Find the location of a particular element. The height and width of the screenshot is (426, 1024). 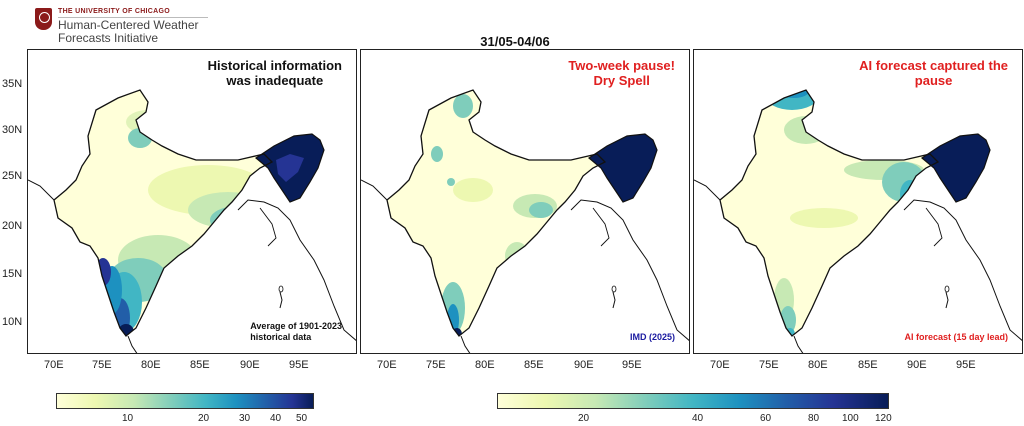

lat-tick: 20N is located at coordinates (12, 226).